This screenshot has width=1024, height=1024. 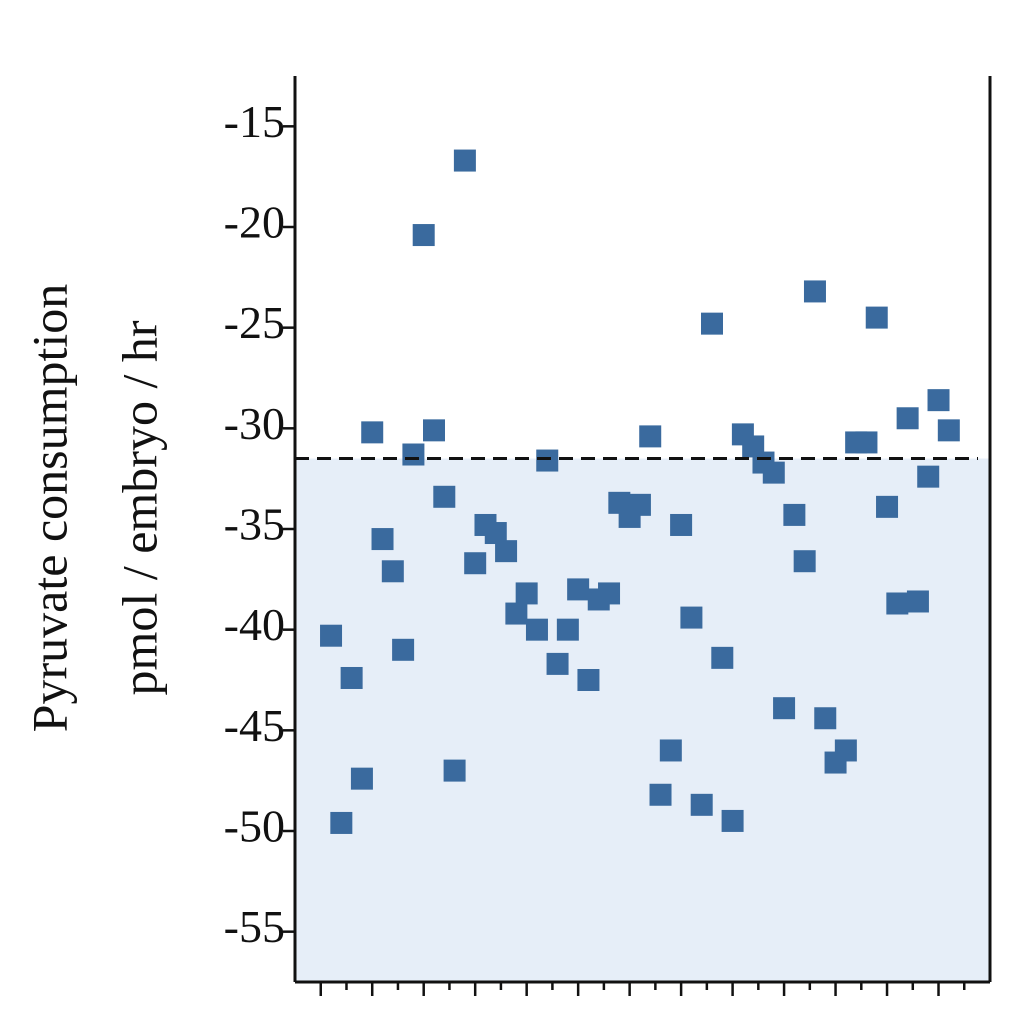 I want to click on y-tick-label: -25, so click(x=254, y=322).